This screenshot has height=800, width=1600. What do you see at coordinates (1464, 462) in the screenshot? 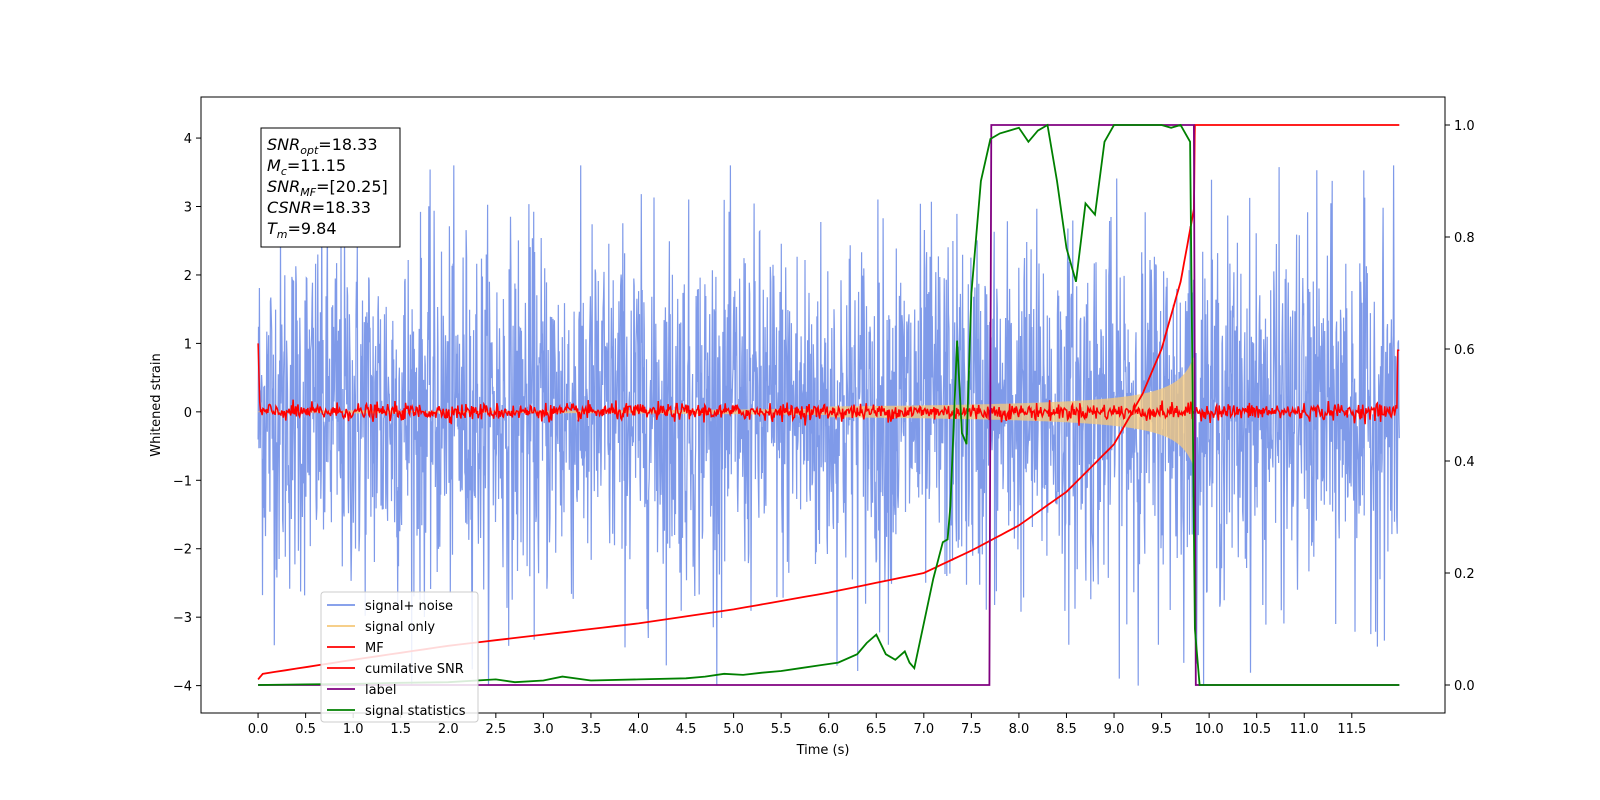
I see `y-tick-label-right: 0.4` at bounding box center [1464, 462].